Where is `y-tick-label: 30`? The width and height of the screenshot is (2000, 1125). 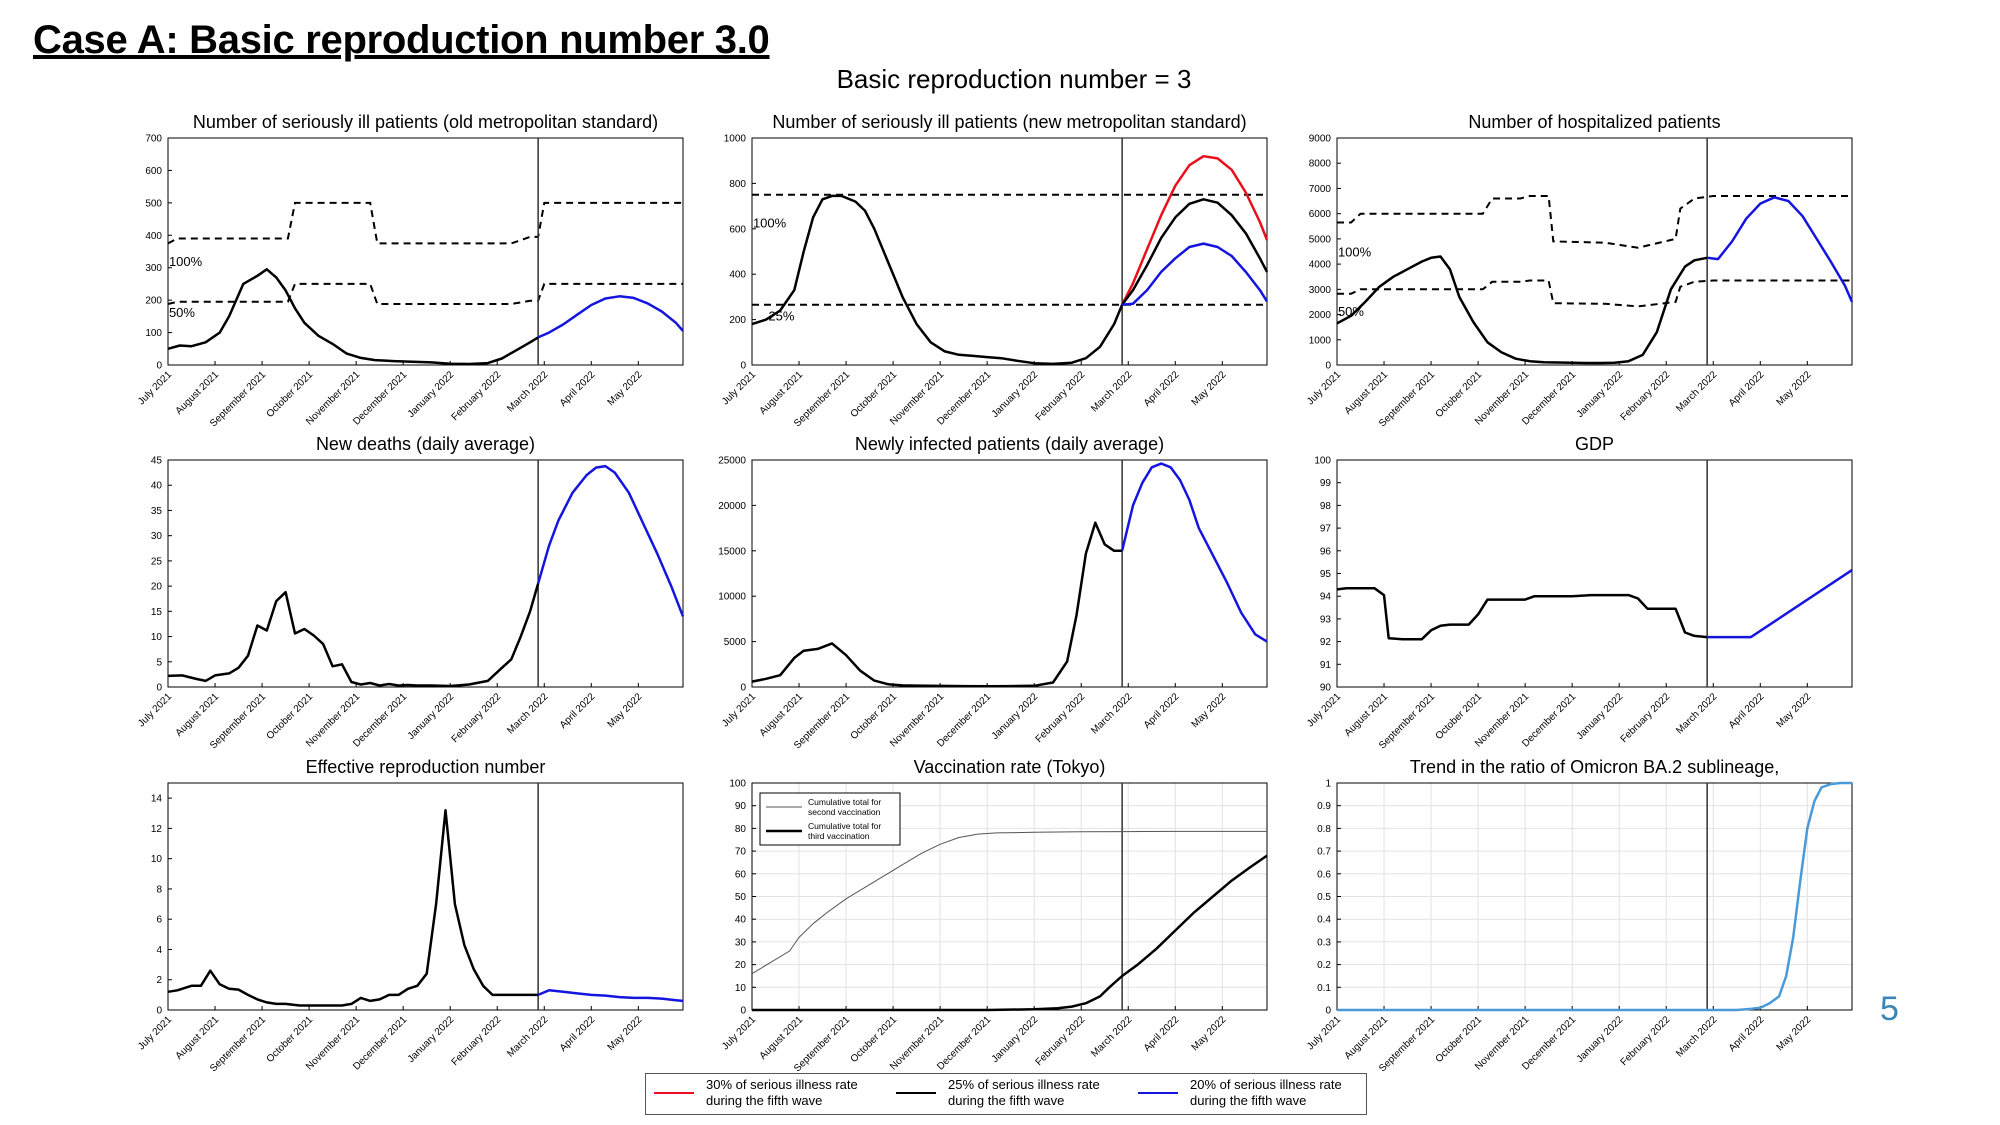 y-tick-label: 30 is located at coordinates (741, 942).